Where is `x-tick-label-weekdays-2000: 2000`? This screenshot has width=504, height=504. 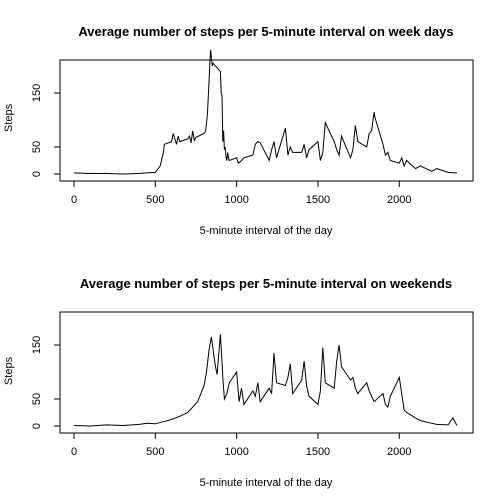
x-tick-label-weekdays-2000: 2000 is located at coordinates (399, 200).